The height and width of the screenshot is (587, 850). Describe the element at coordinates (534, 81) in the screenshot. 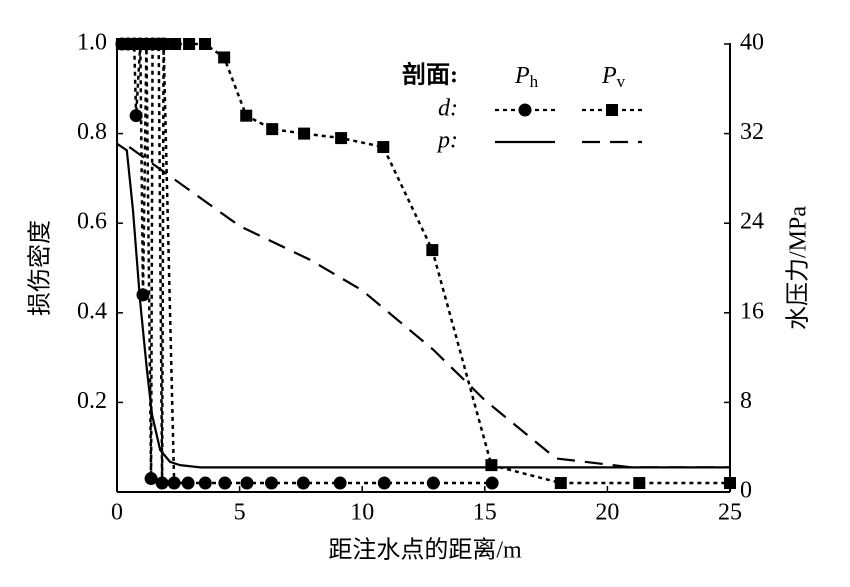

I see `legend-sub: h` at that location.